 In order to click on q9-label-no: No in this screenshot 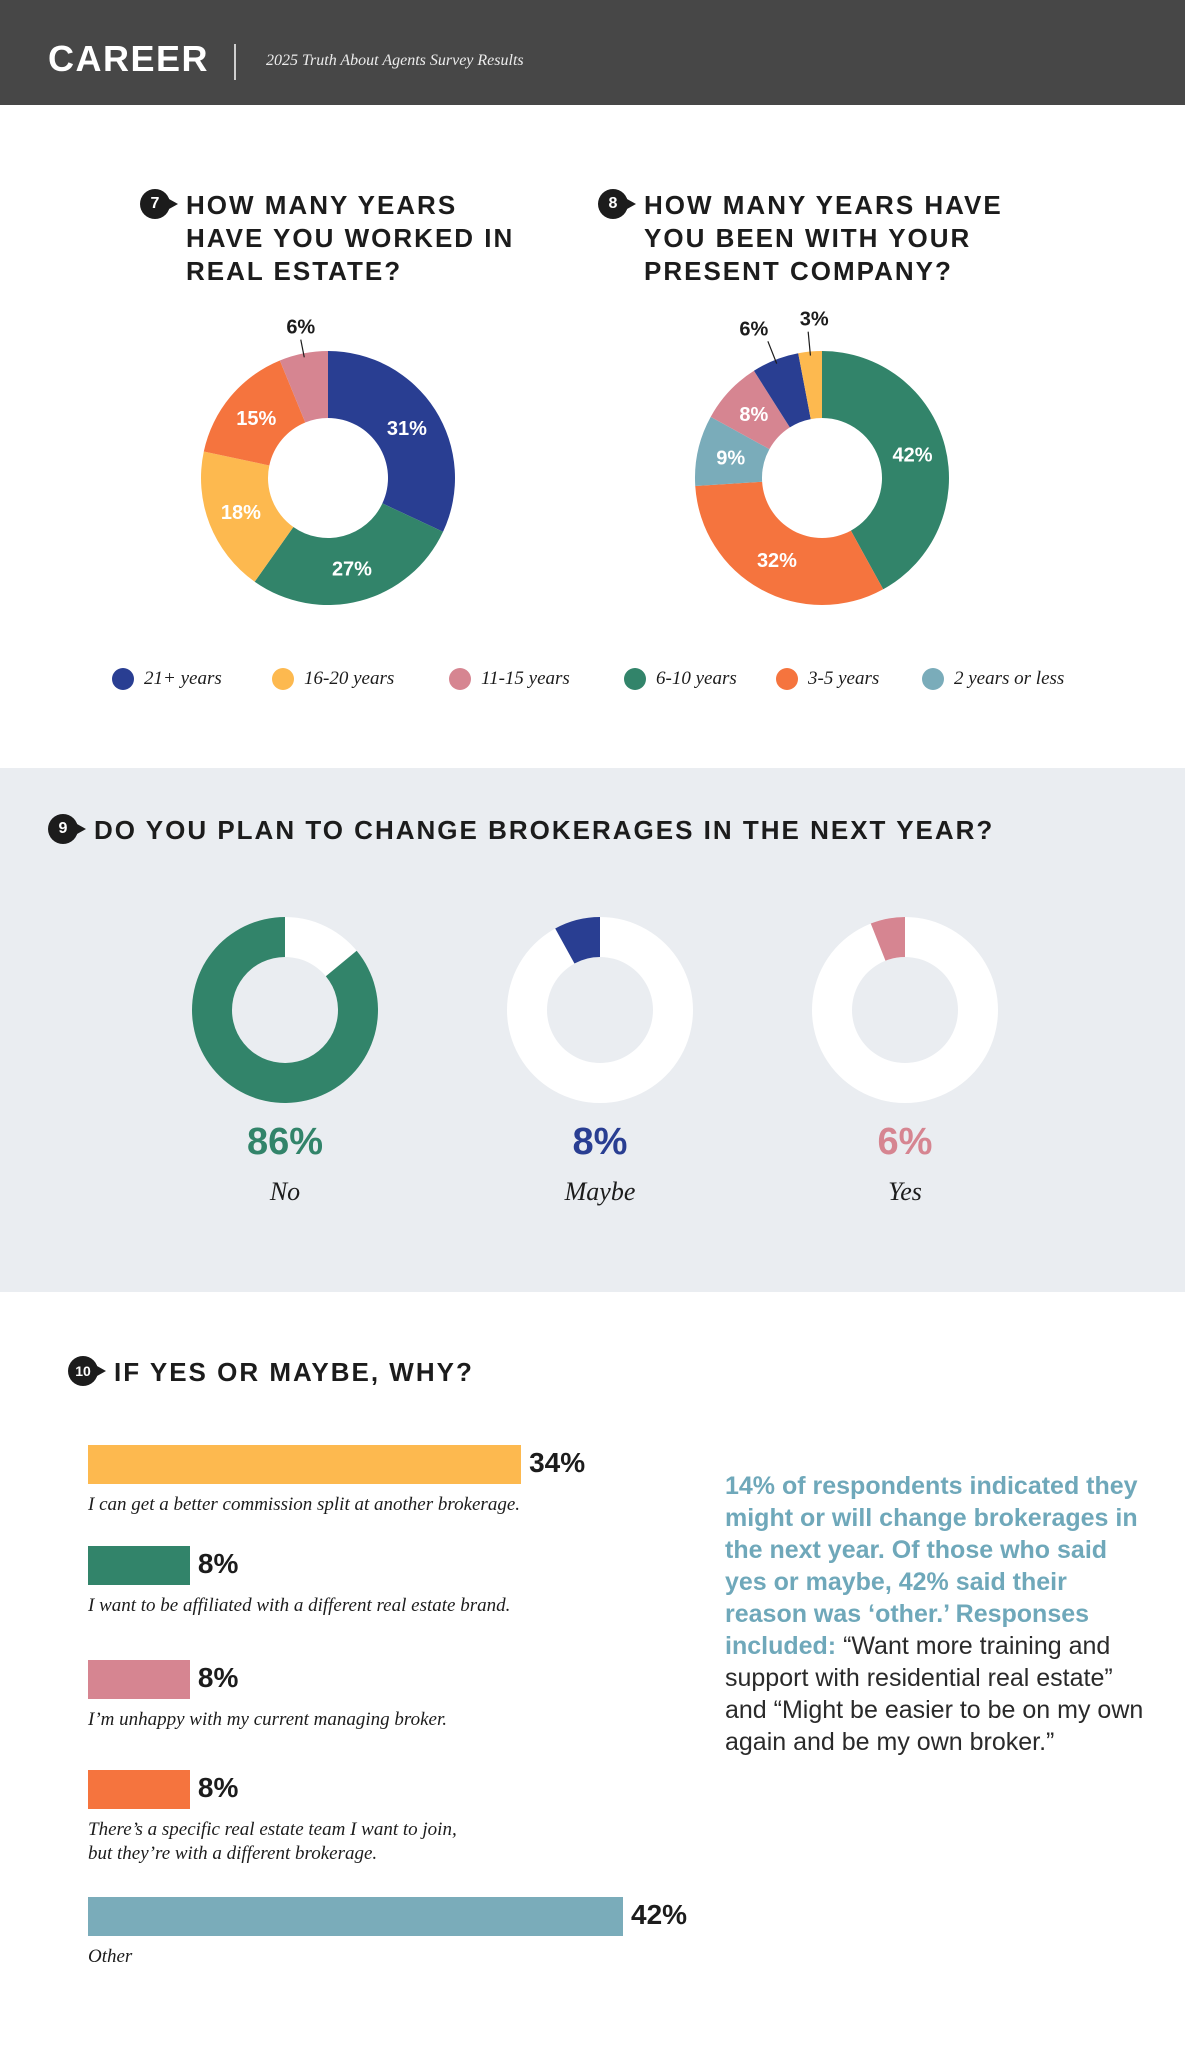, I will do `click(285, 1191)`.